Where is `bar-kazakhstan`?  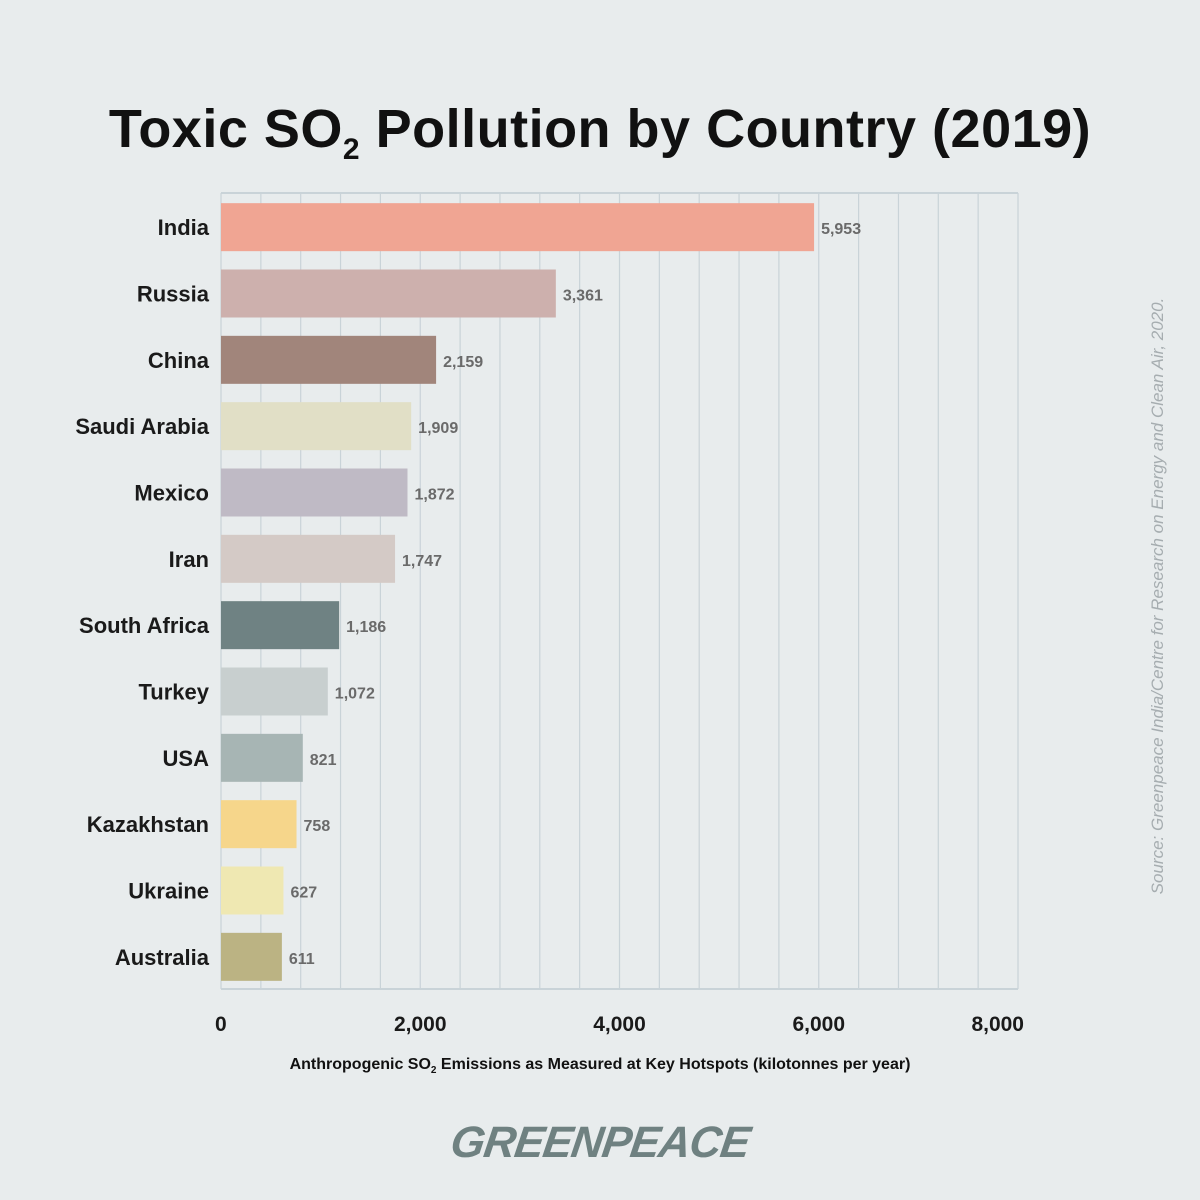
bar-kazakhstan is located at coordinates (259, 824).